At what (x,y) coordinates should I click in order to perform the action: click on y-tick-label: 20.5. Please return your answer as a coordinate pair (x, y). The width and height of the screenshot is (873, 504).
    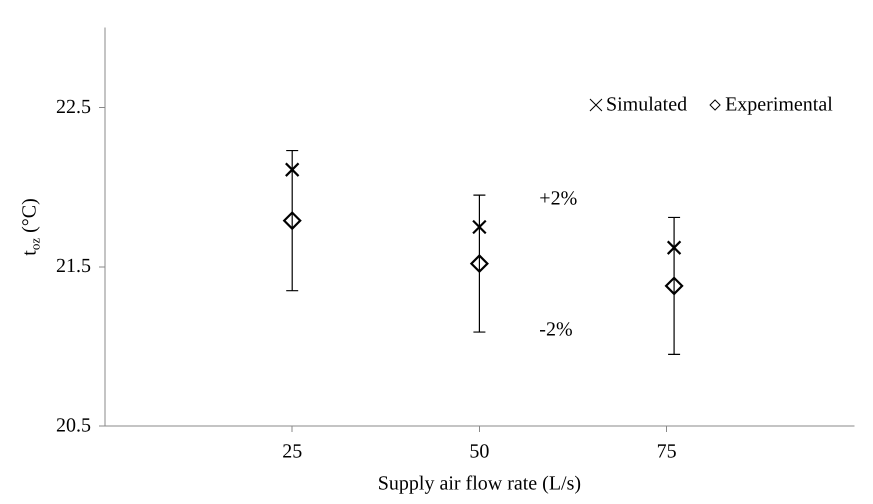
    Looking at the image, I should click on (73, 425).